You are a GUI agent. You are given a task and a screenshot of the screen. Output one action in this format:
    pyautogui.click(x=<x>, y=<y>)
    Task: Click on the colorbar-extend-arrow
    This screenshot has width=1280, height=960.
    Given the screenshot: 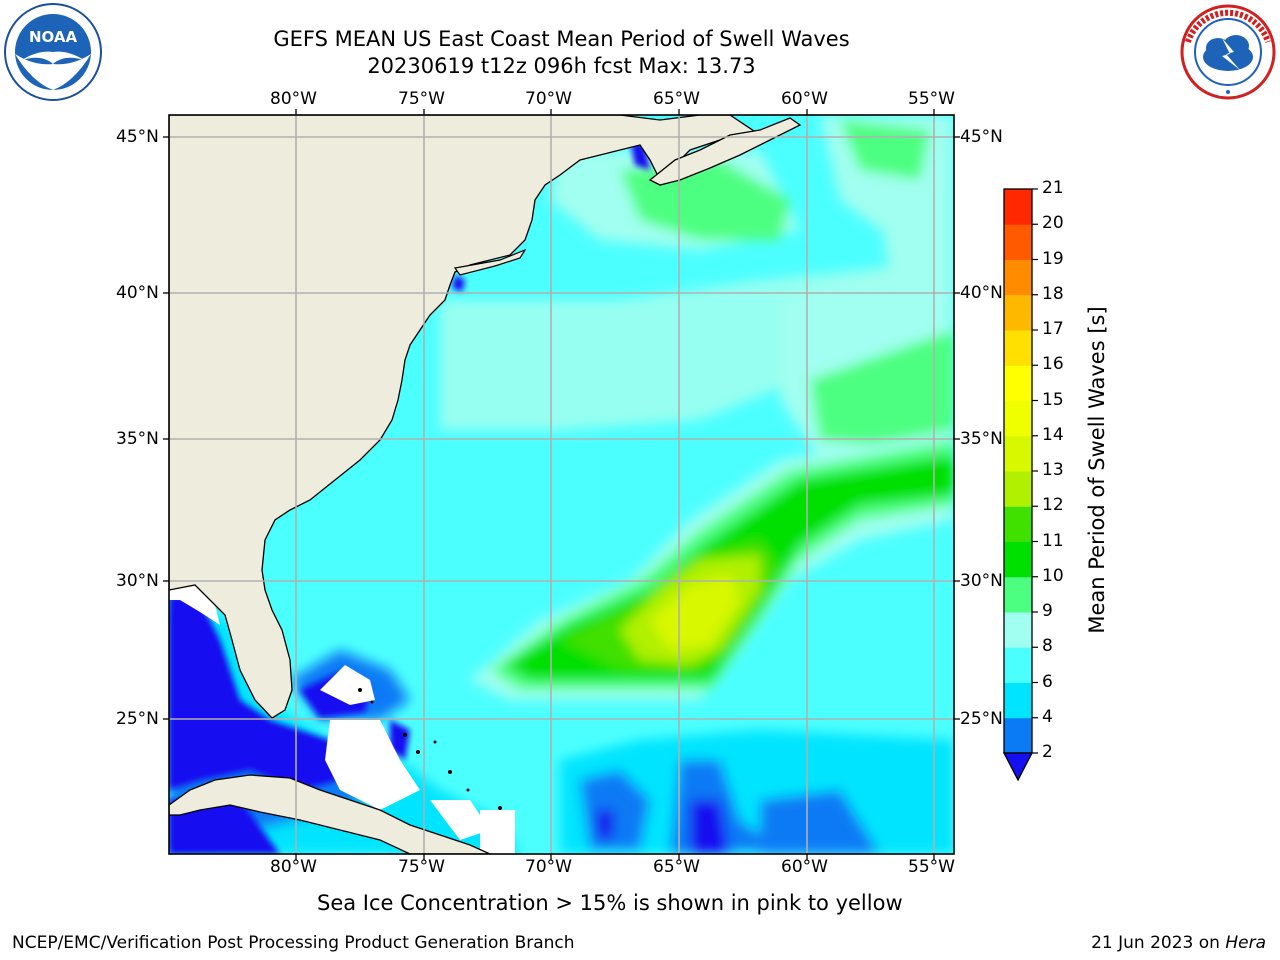 What is the action you would take?
    pyautogui.click(x=1018, y=767)
    